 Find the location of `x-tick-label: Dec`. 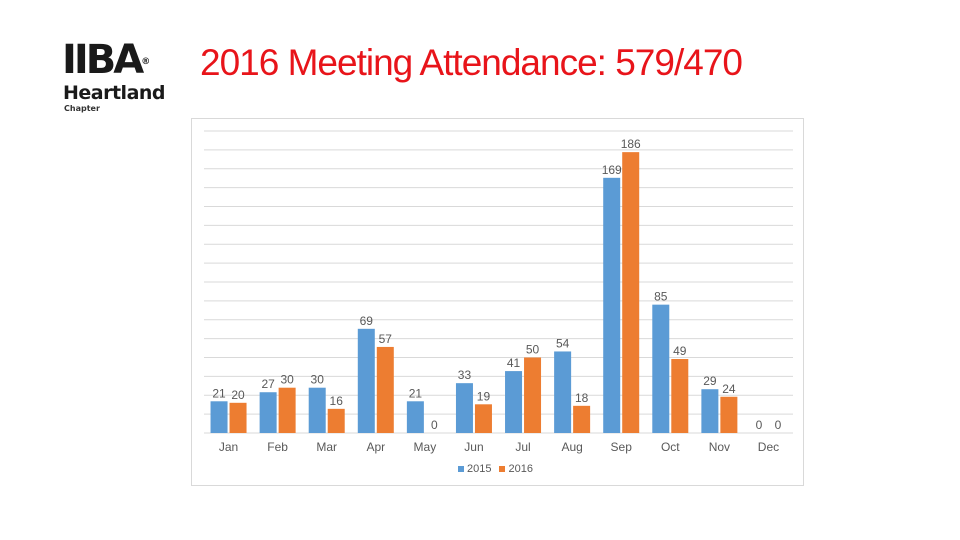

x-tick-label: Dec is located at coordinates (768, 447).